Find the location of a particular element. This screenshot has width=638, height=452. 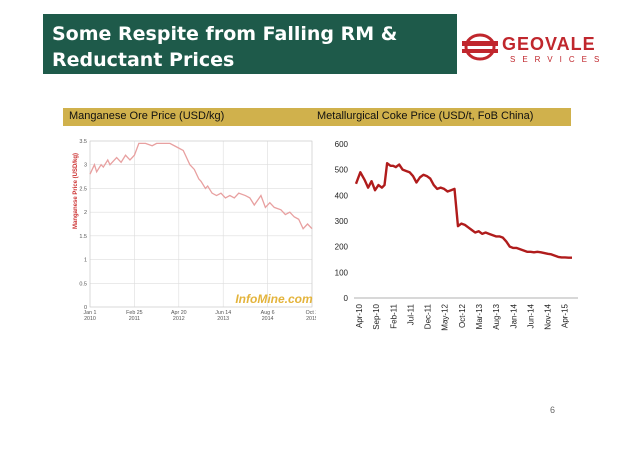

geovale-globe-icon is located at coordinates (480, 47).